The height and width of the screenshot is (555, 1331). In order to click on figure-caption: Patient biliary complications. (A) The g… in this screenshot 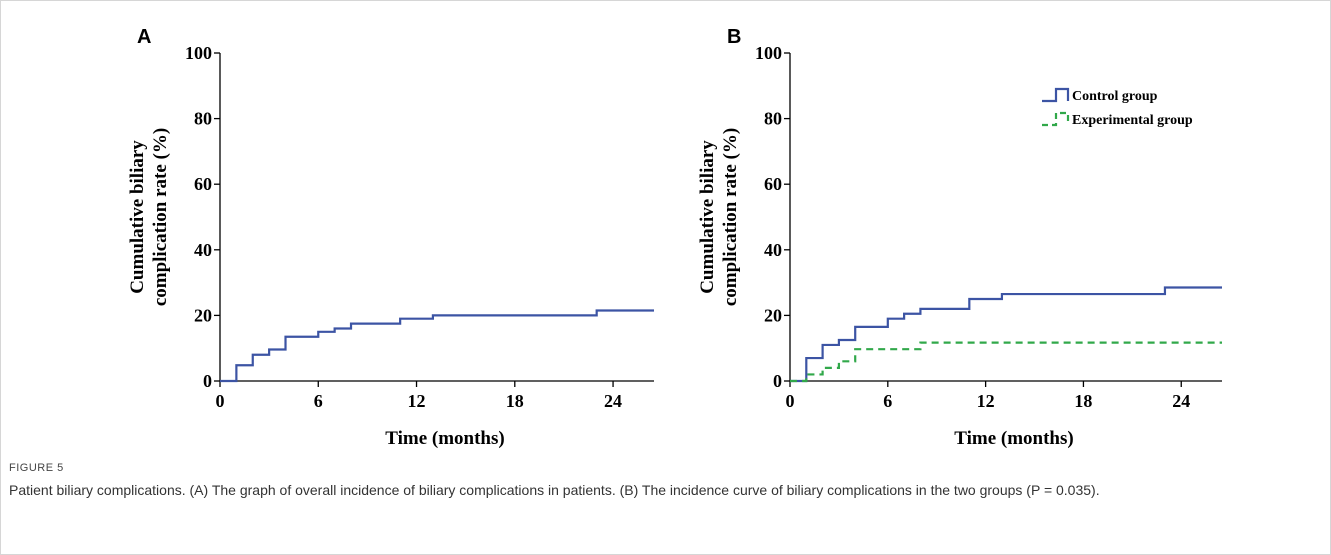, I will do `click(554, 490)`.